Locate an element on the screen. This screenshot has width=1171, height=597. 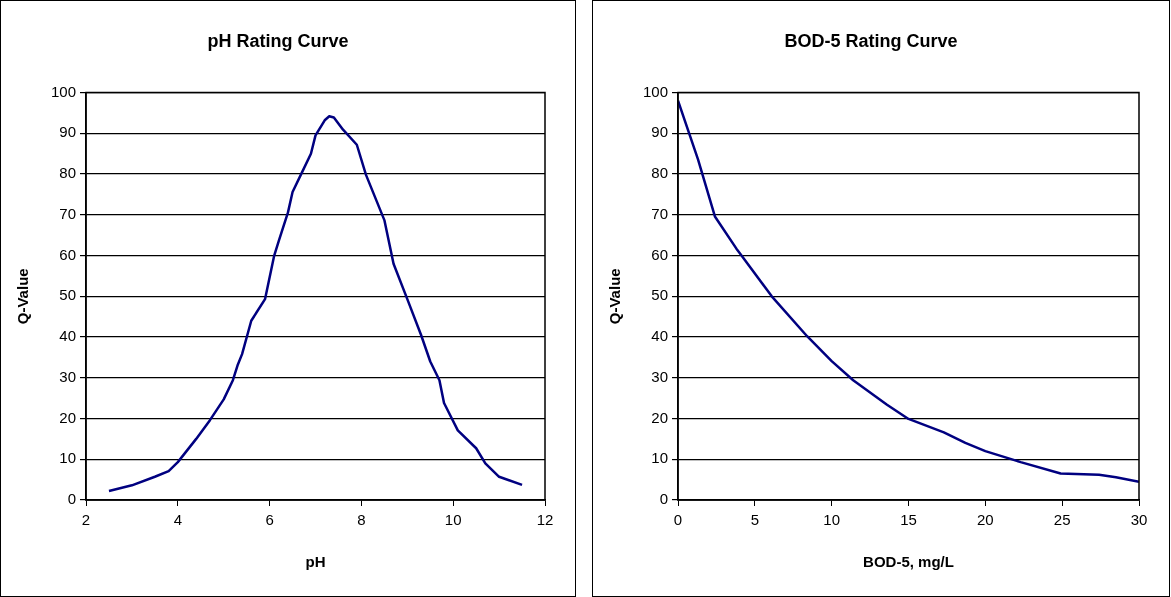
x-axis-title: BOD-5, mg/L is located at coordinates (908, 562).